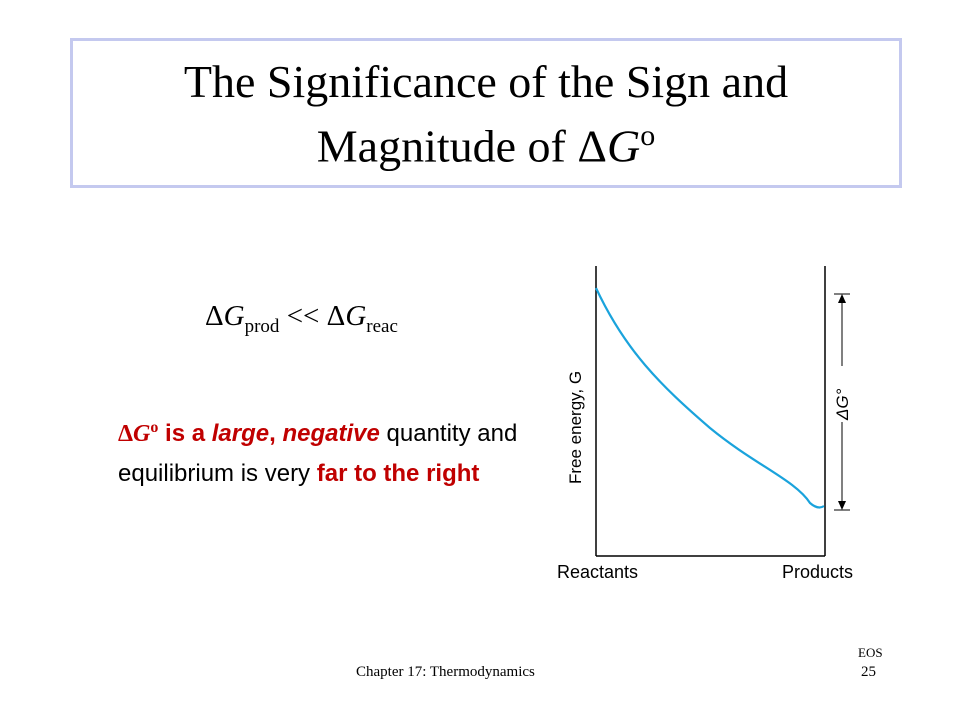 This screenshot has height=720, width=960. I want to click on statement-delta: Δ, so click(126, 434).